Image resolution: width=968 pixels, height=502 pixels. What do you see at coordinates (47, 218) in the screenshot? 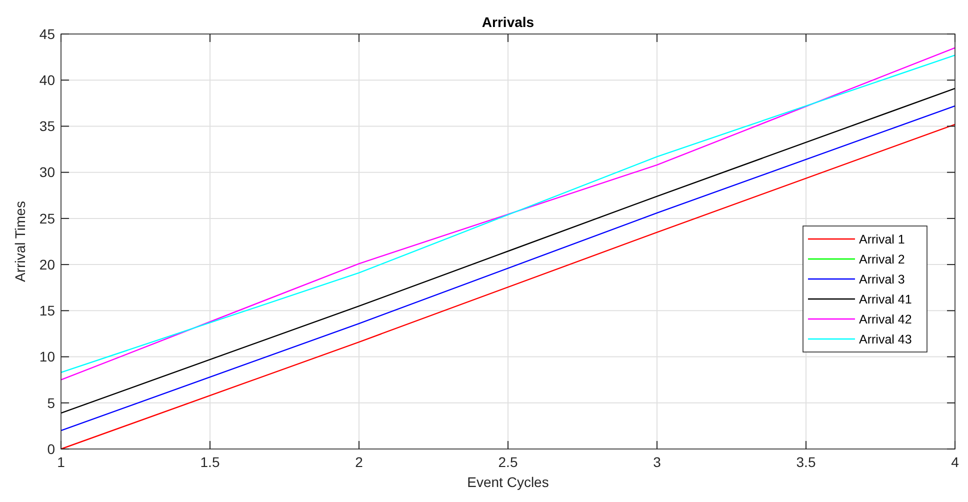
I see `y-tick-label: 25` at bounding box center [47, 218].